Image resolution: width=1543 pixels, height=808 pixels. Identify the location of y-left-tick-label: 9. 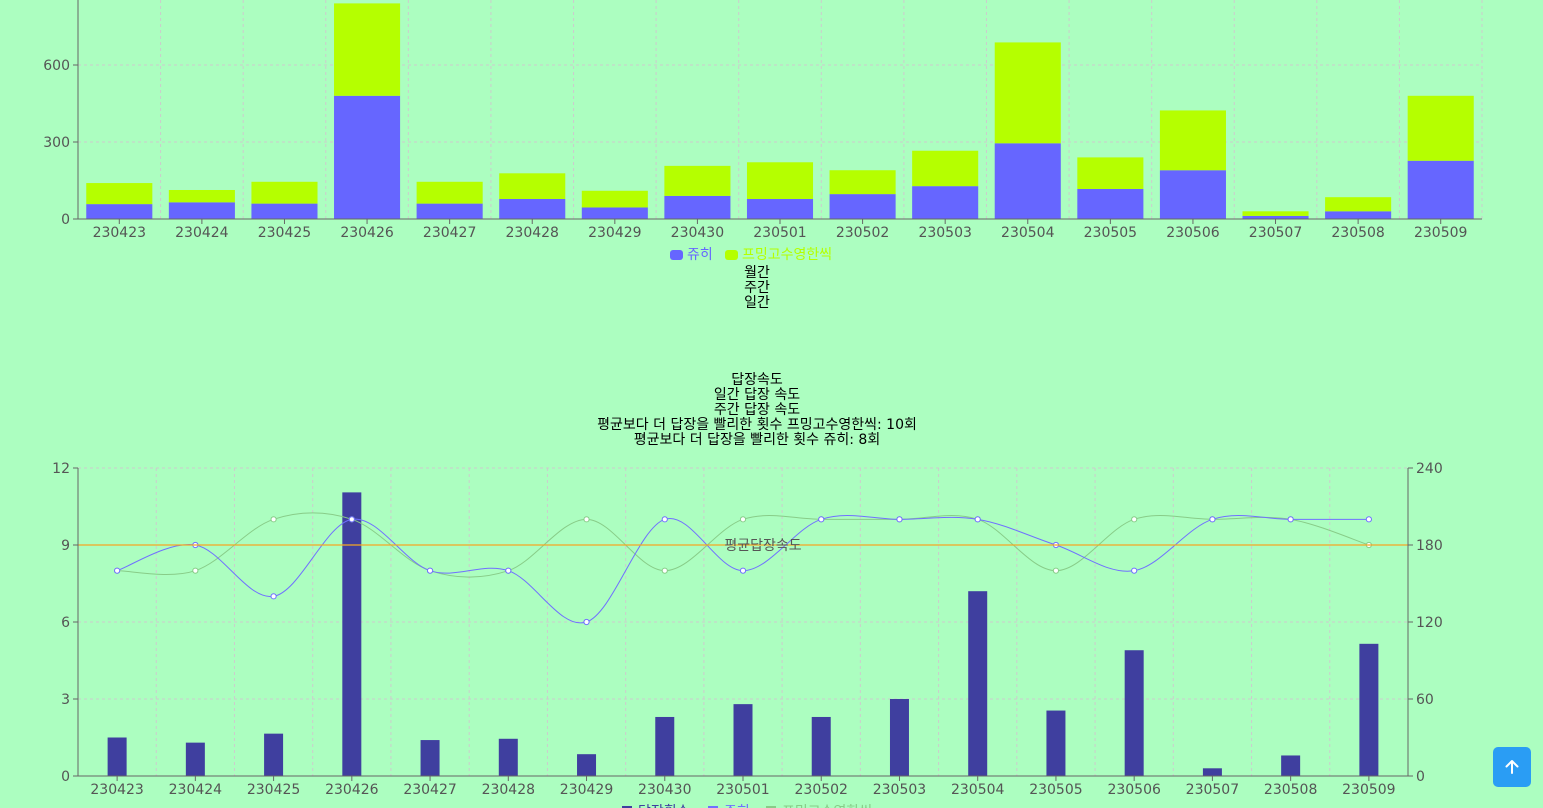
(65, 546).